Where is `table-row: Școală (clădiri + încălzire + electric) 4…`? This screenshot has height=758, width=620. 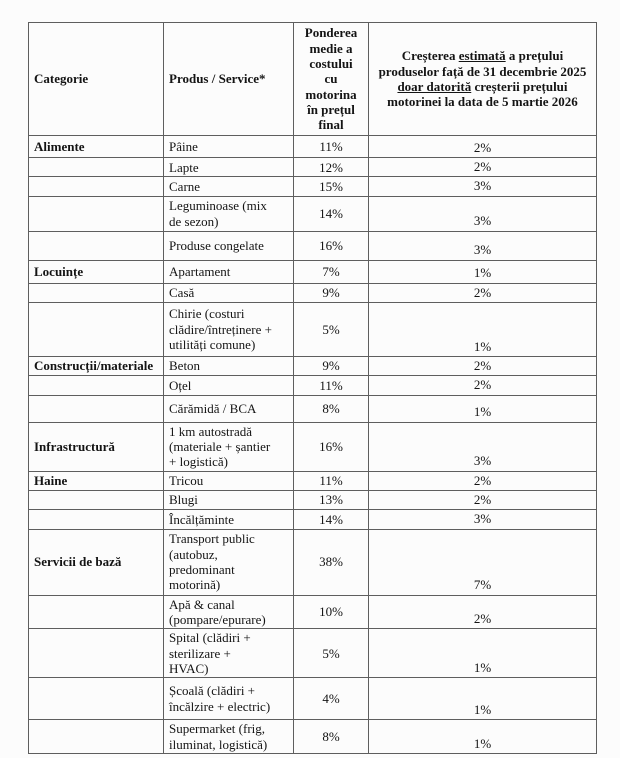
table-row: Școală (clădiri + încălzire + electric) 4… is located at coordinates (312, 699).